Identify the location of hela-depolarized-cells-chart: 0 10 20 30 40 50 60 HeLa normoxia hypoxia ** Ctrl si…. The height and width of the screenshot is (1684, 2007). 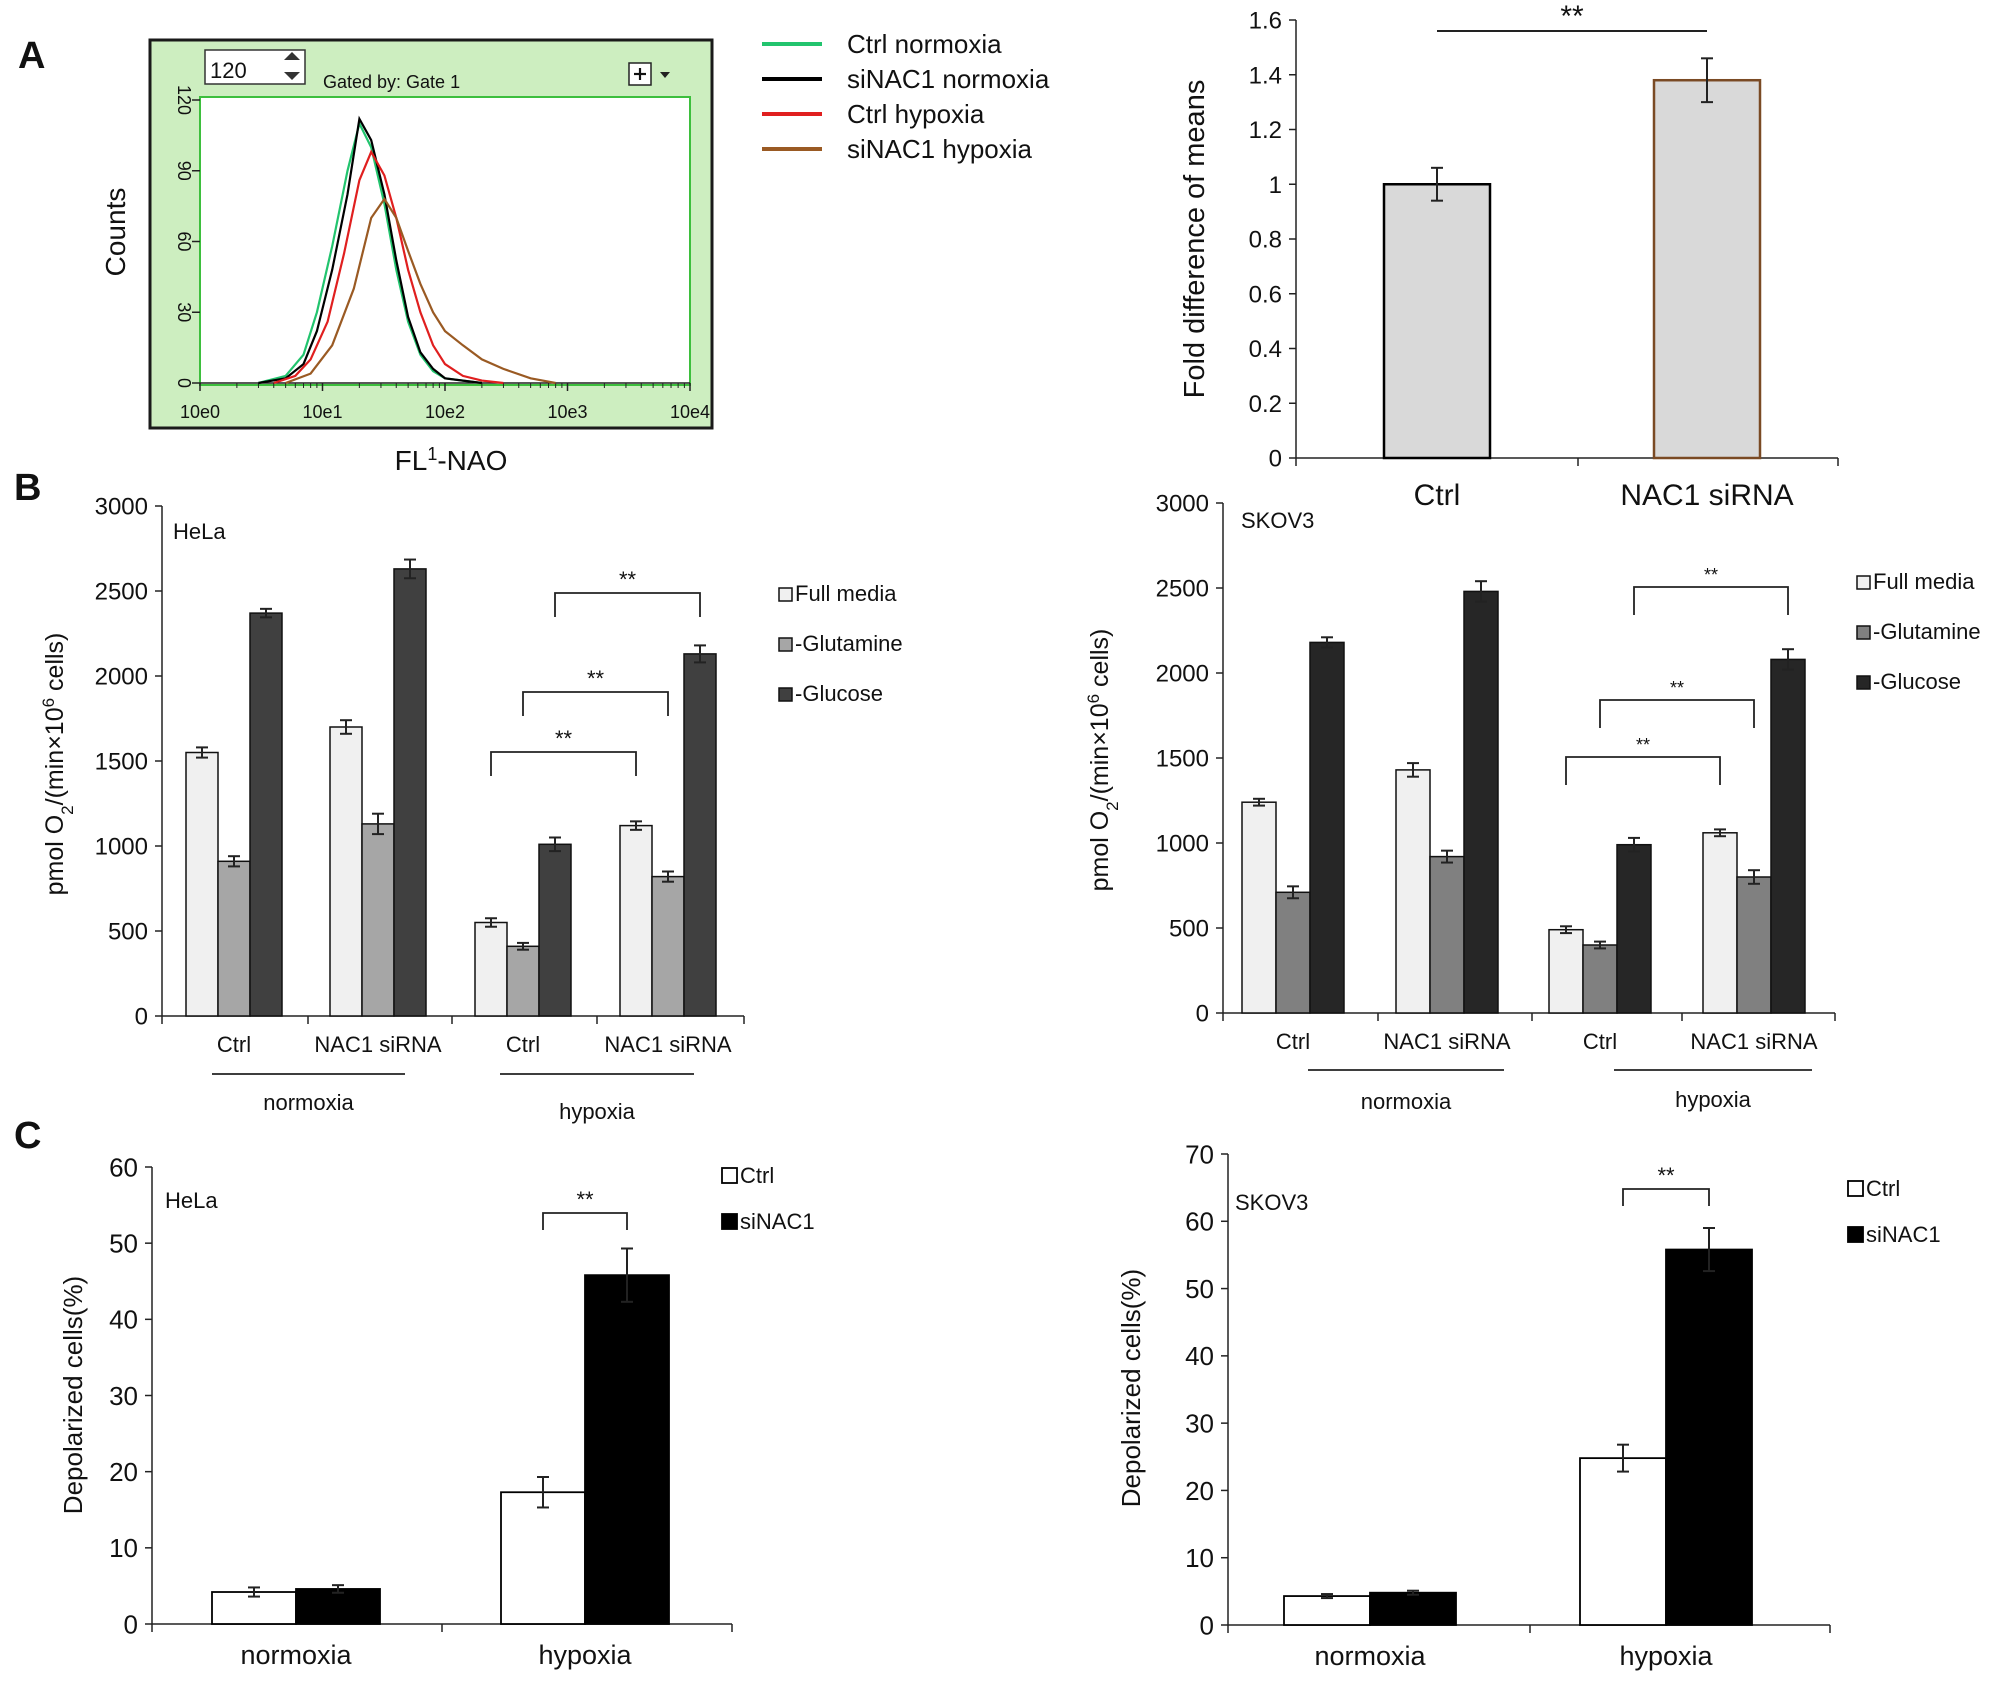
(436, 1411).